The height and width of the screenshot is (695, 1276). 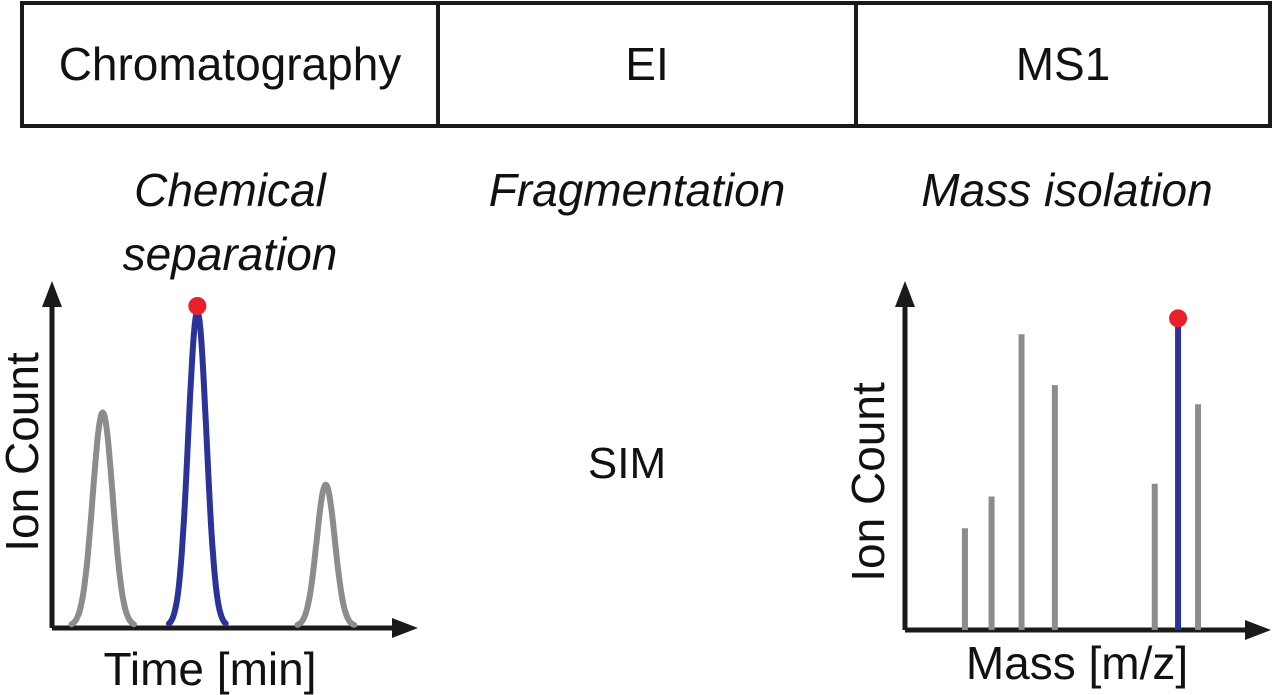 What do you see at coordinates (1258, 630) in the screenshot?
I see `spectrum-x-arrow` at bounding box center [1258, 630].